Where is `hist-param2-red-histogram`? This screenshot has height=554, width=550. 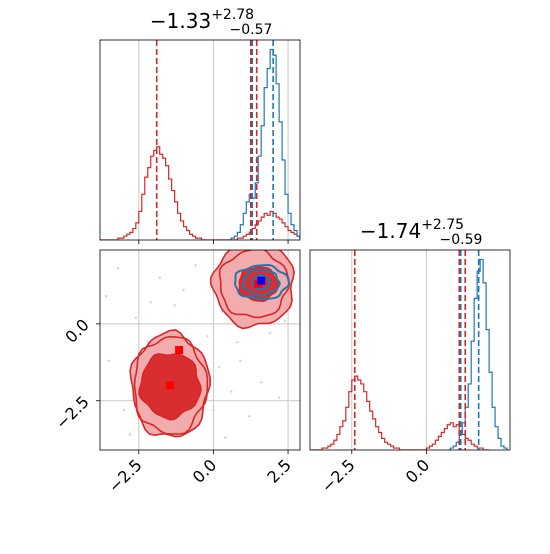 hist-param2-red-histogram is located at coordinates (400, 412).